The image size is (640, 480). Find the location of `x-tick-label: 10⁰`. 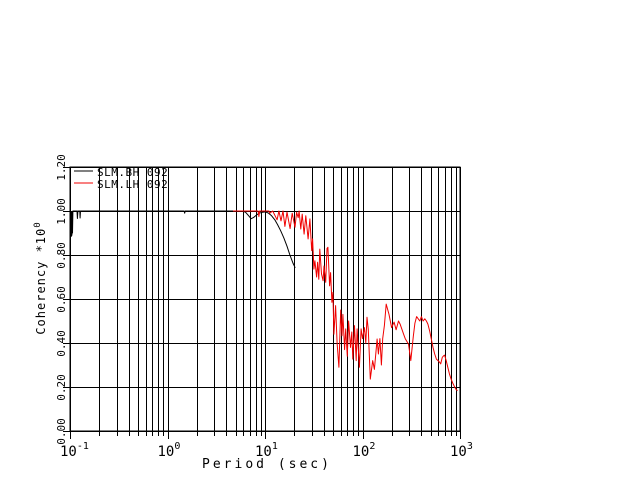

x-tick-label: 10⁰ is located at coordinates (169, 450).